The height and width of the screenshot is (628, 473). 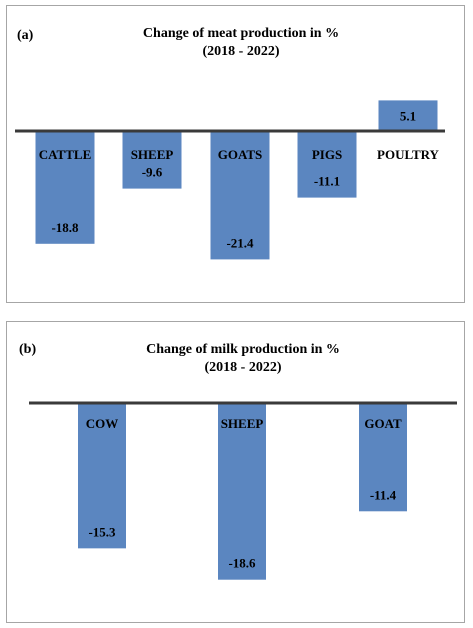 What do you see at coordinates (241, 51) in the screenshot?
I see `chart-subtitle-a: (2018 - 2022)` at bounding box center [241, 51].